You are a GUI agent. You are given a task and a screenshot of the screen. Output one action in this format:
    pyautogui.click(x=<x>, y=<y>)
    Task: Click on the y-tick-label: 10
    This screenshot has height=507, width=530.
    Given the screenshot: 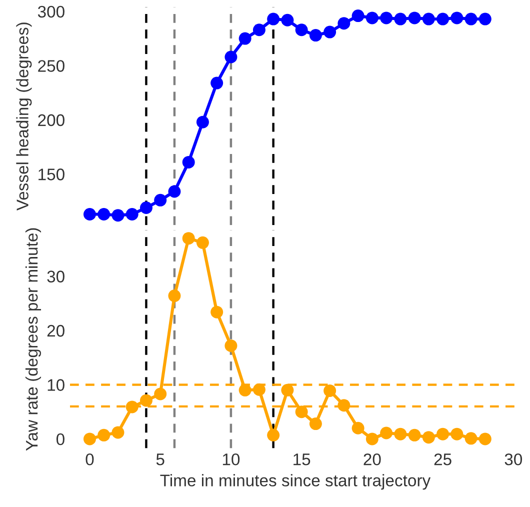 What is the action you would take?
    pyautogui.click(x=56, y=385)
    